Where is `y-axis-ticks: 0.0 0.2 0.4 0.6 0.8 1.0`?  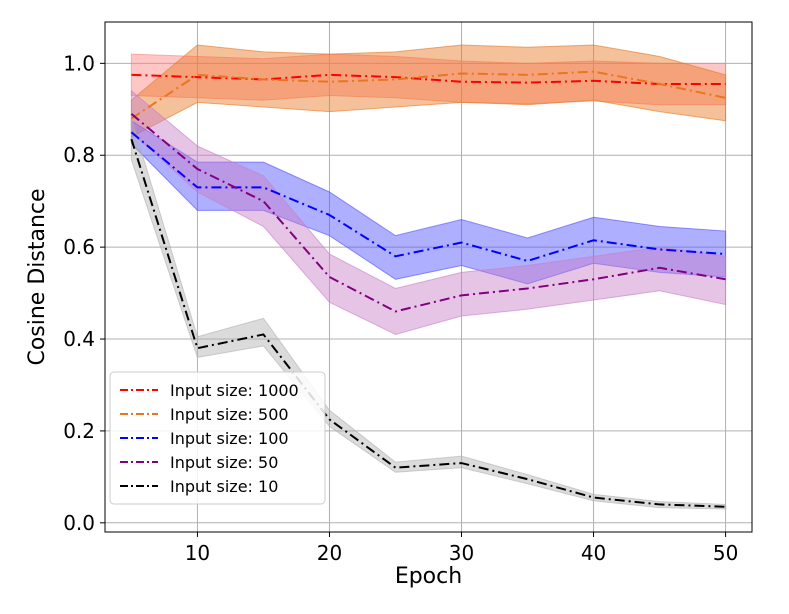 y-axis-ticks: 0.0 0.2 0.4 0.6 0.8 1.0 is located at coordinates (84, 293).